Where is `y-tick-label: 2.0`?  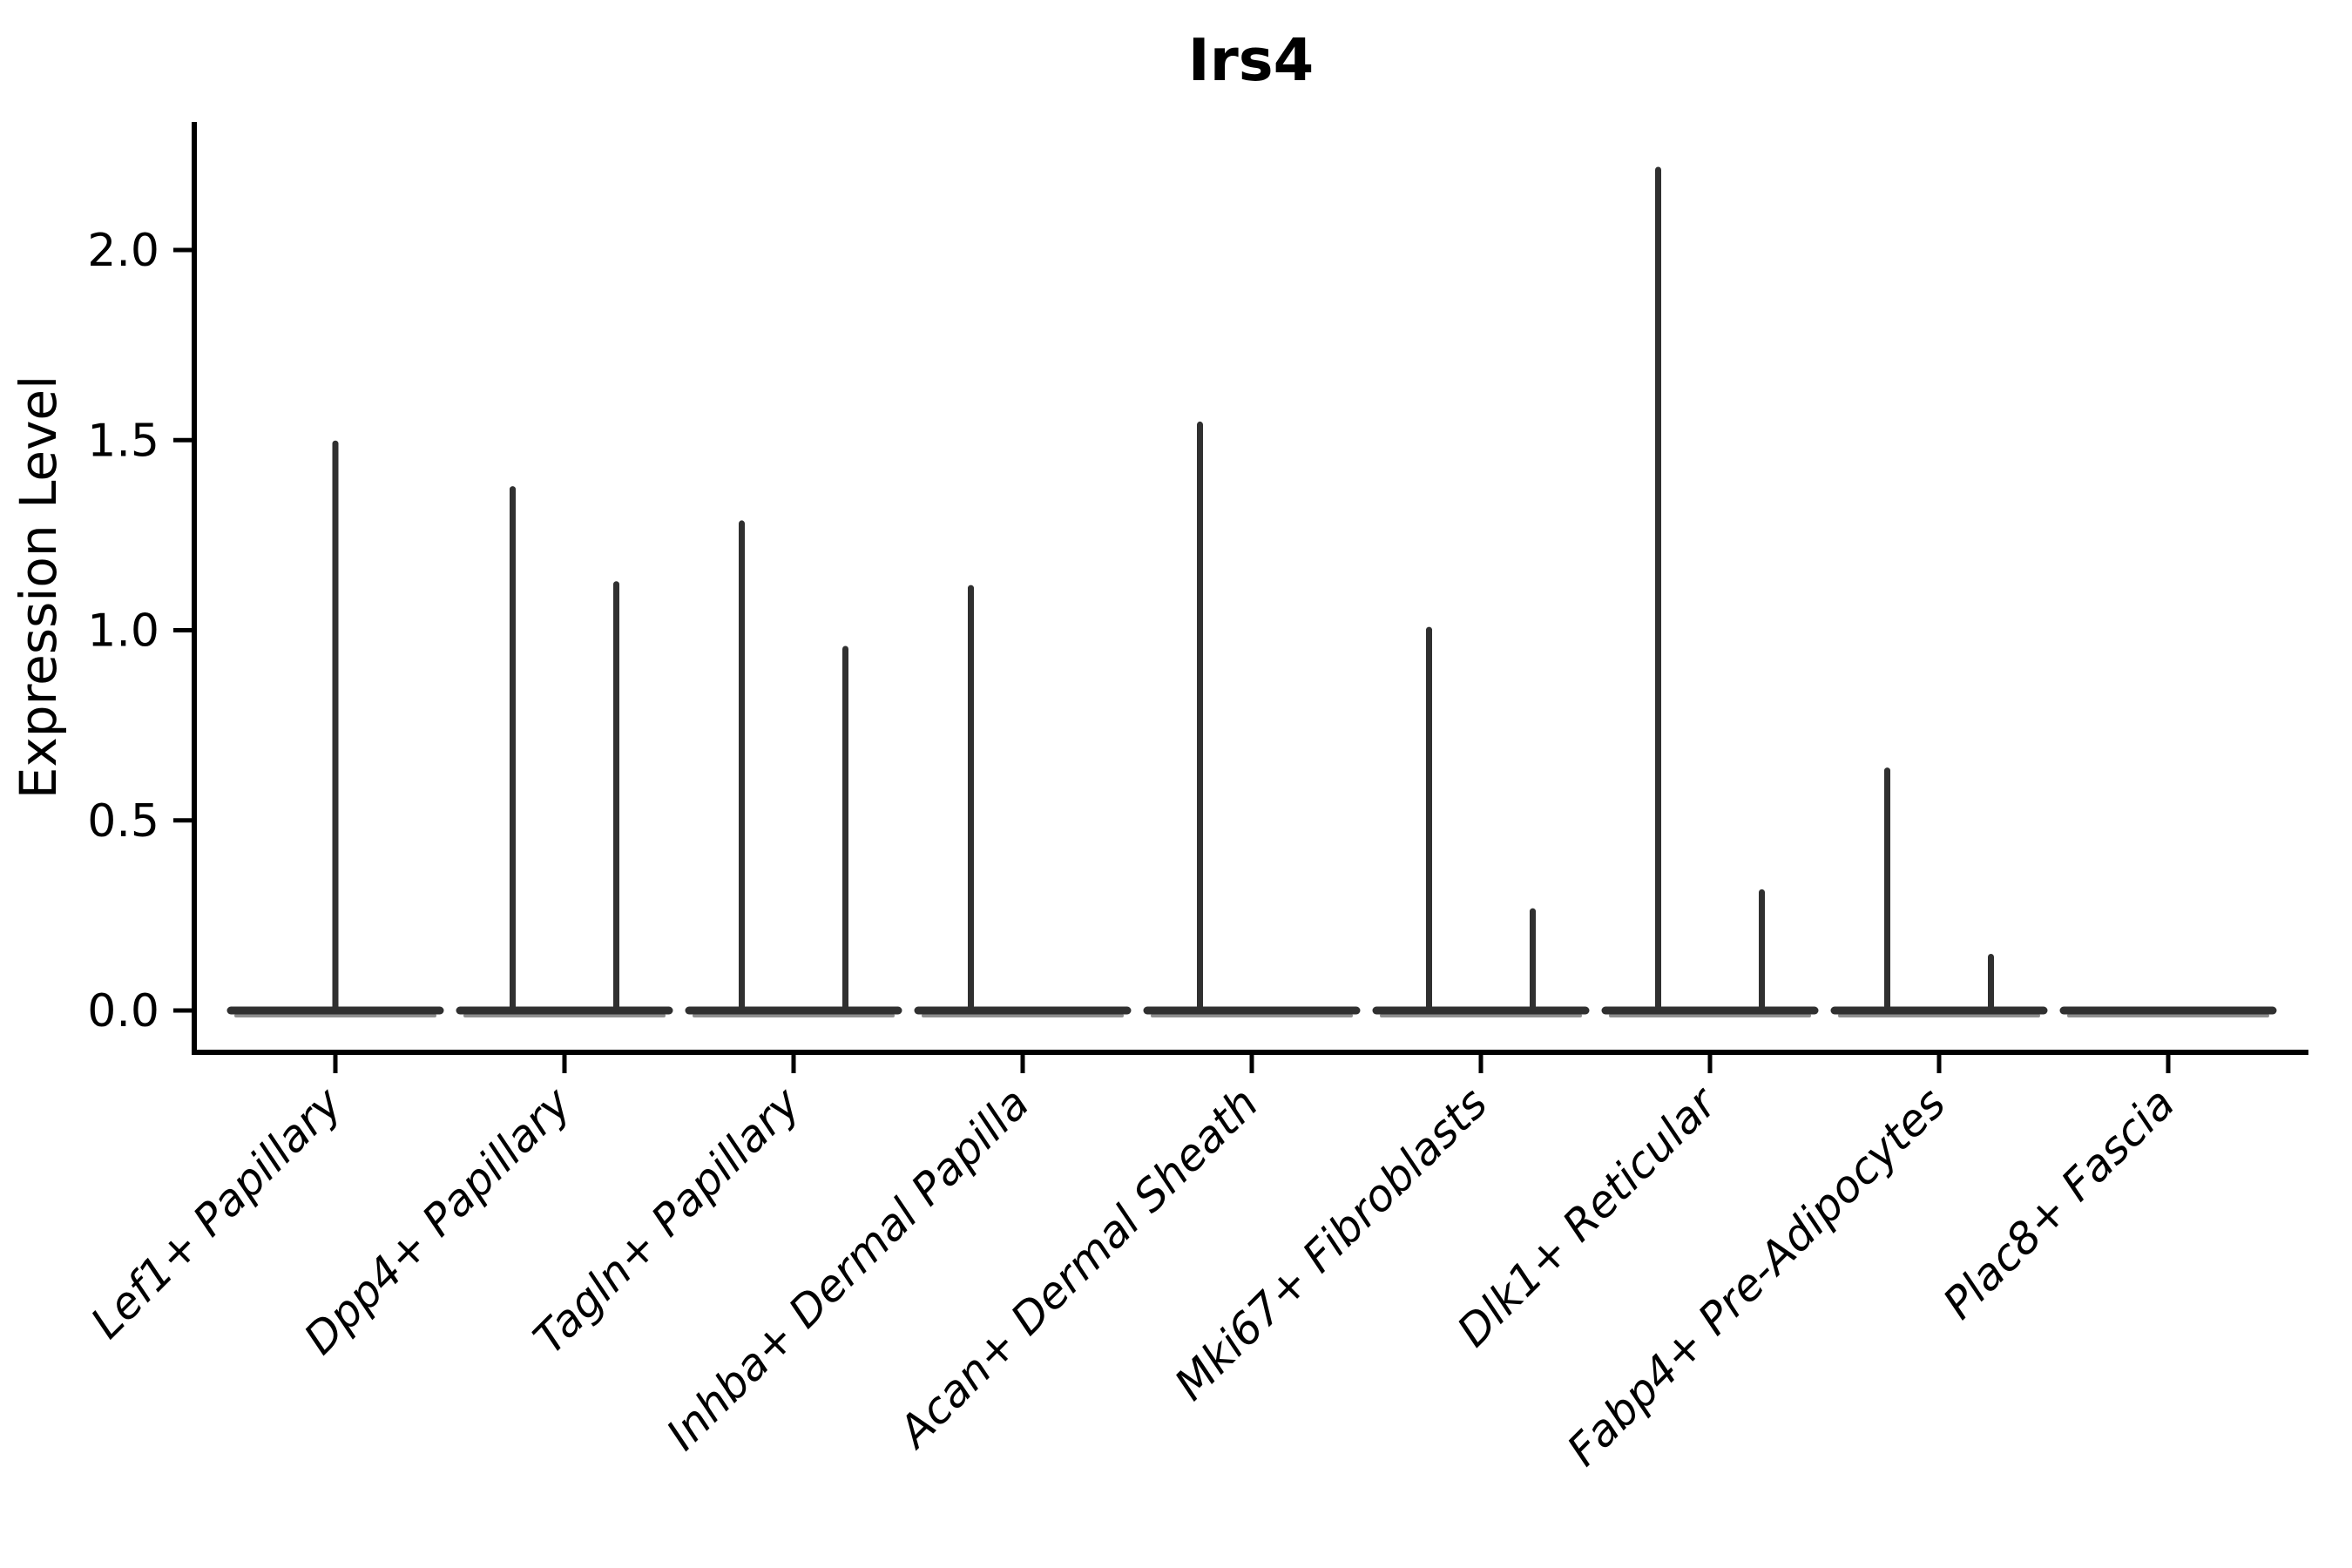 y-tick-label: 2.0 is located at coordinates (123, 251).